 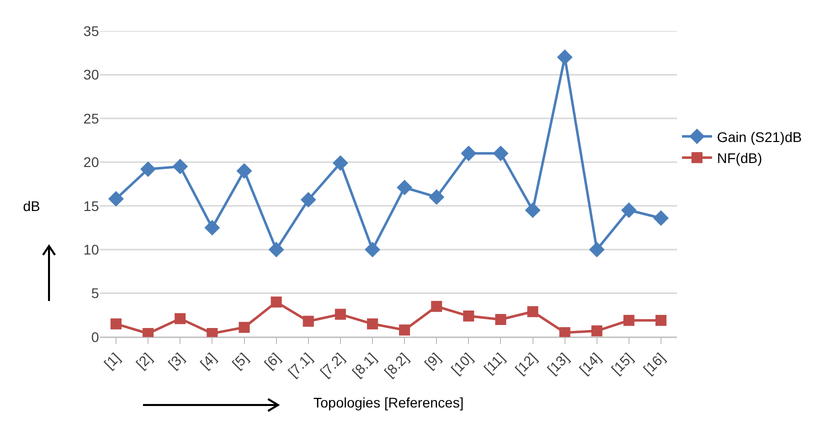 What do you see at coordinates (95, 293) in the screenshot?
I see `y-tick-label: 5` at bounding box center [95, 293].